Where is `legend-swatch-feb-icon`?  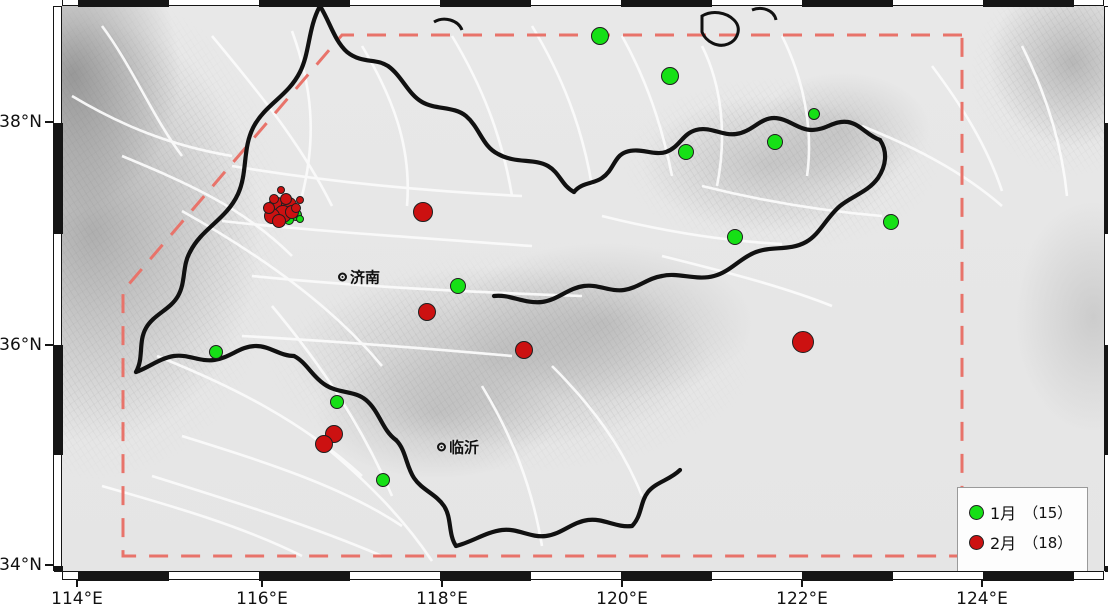
legend-swatch-feb-icon is located at coordinates (976, 542).